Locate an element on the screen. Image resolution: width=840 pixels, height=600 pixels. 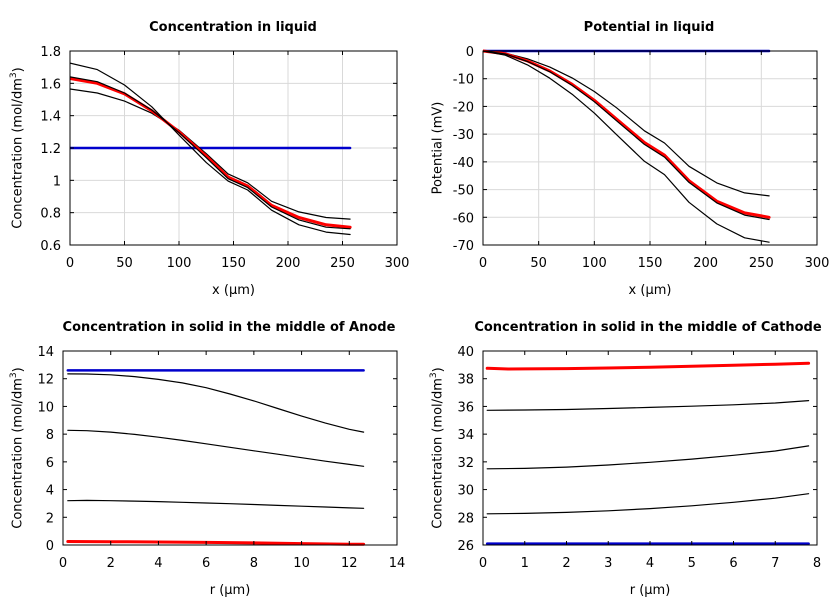
anode-solid-xtick-label-6: 12 is located at coordinates (349, 563).